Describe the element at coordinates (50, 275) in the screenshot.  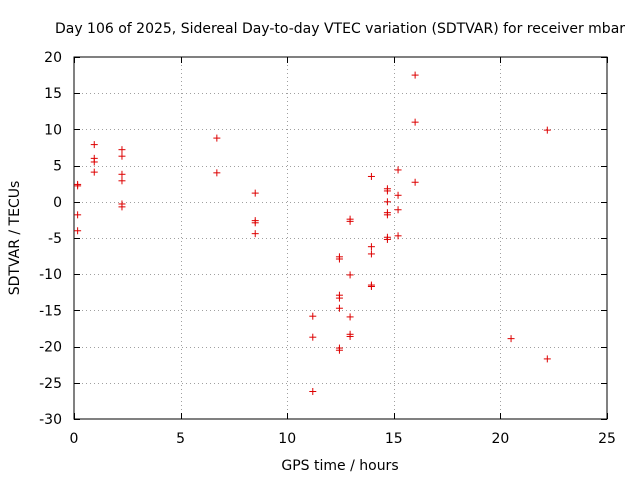
I see `y-tick-label: -10` at that location.